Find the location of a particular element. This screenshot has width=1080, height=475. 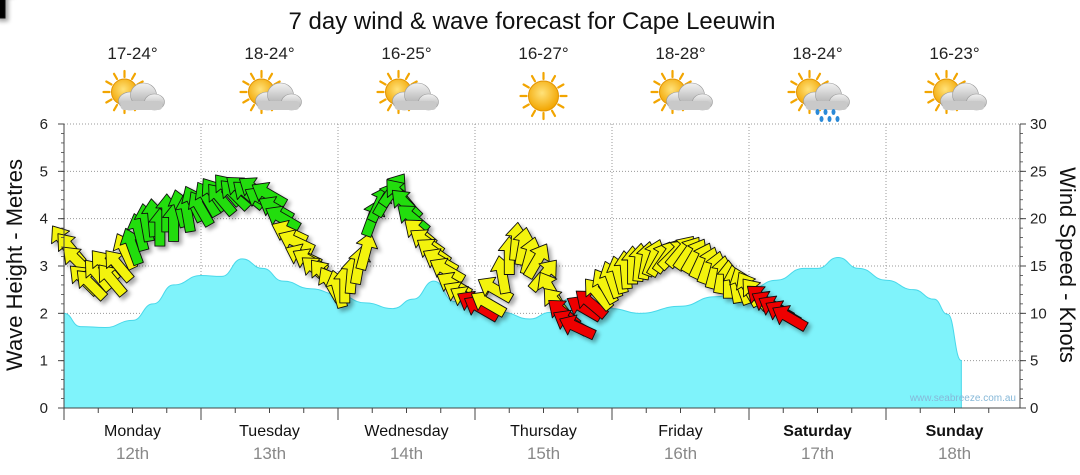

temperature-range: 18-28° is located at coordinates (680, 53).